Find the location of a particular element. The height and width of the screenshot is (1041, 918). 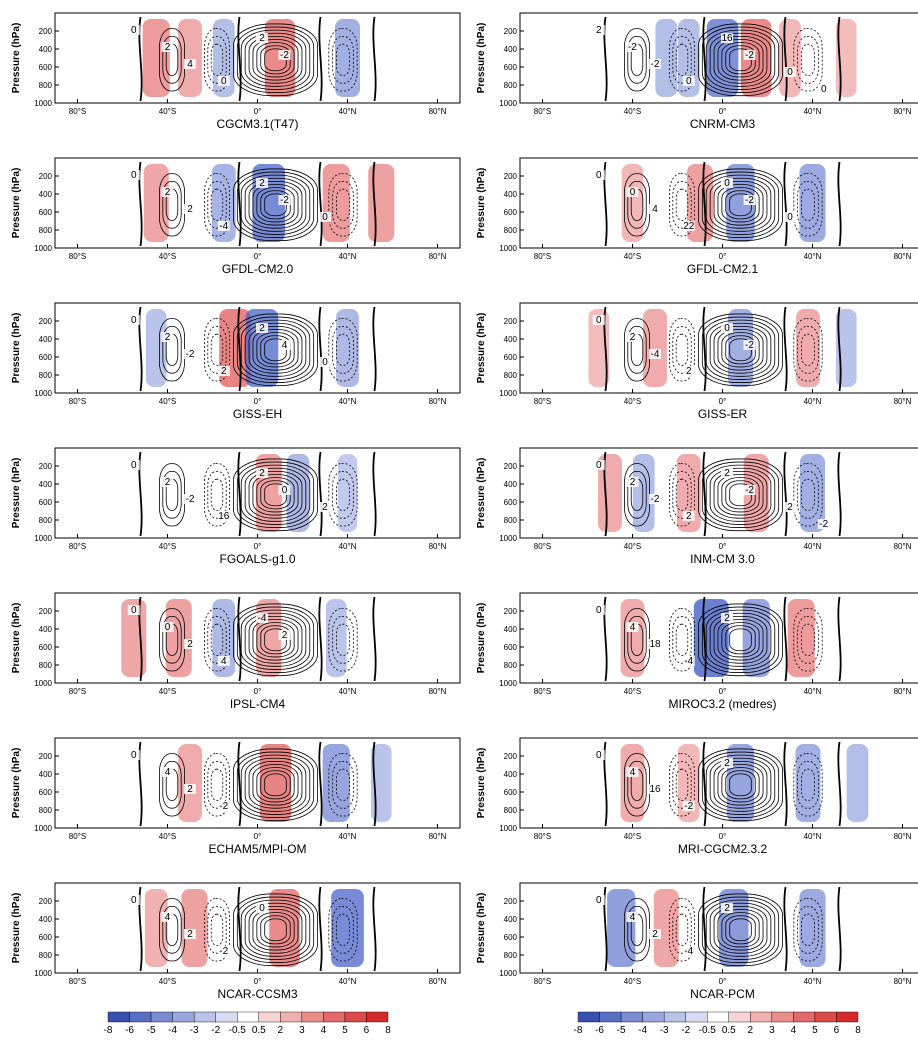

x-tick-label: 40°S is located at coordinates (167, 691).